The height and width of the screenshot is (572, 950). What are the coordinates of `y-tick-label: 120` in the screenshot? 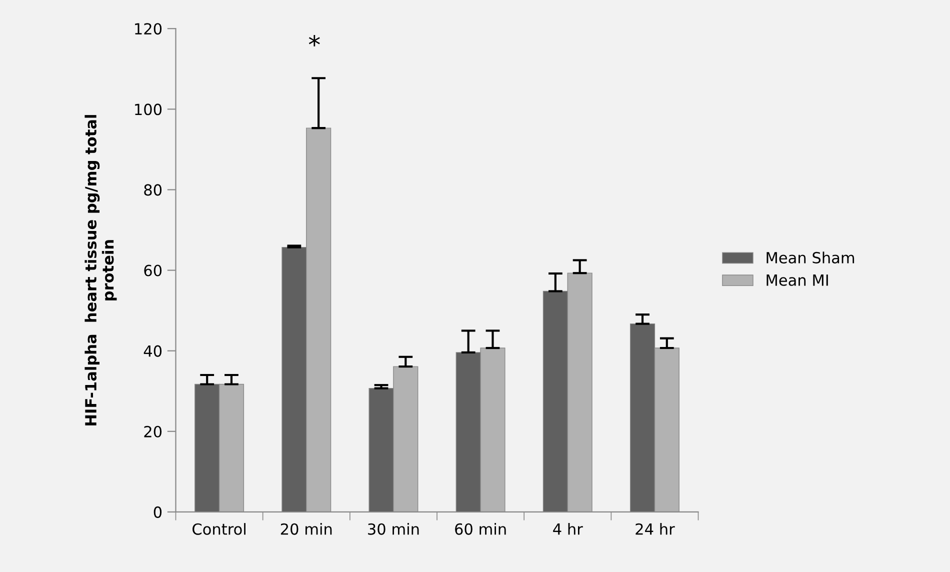 It's located at (148, 29).